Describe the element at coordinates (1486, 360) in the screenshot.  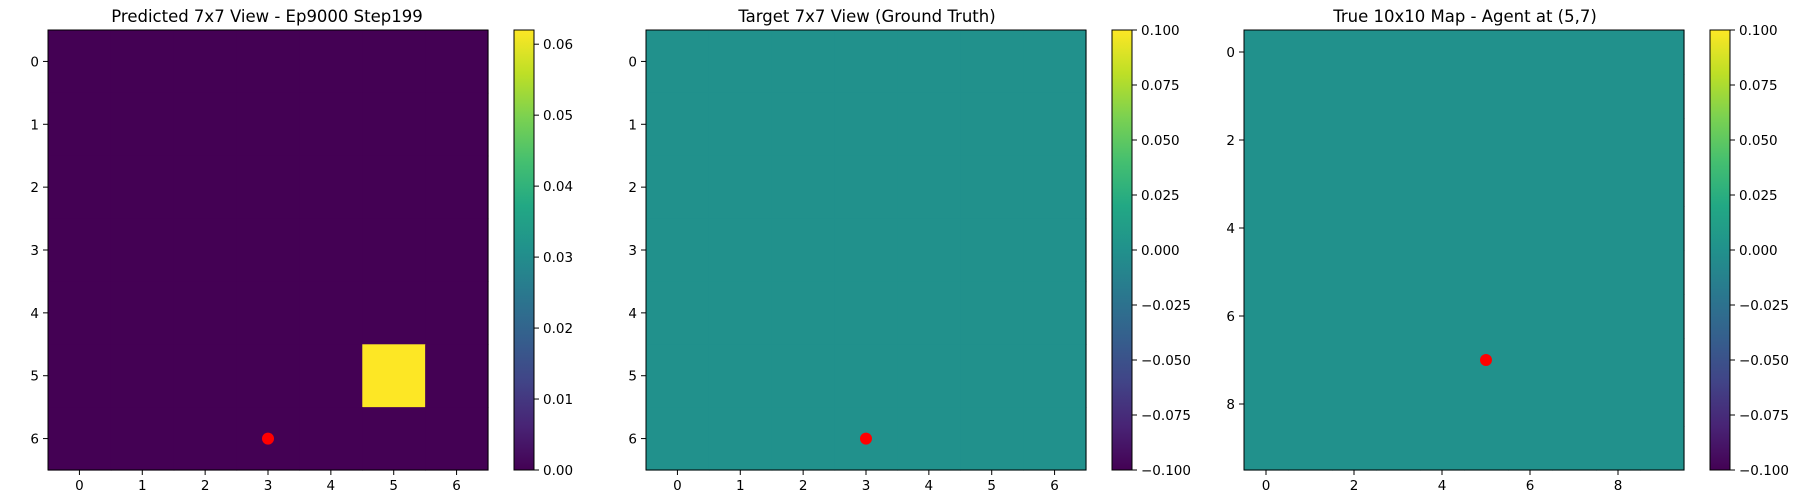
I see `panel-true-map-agent-marker` at that location.